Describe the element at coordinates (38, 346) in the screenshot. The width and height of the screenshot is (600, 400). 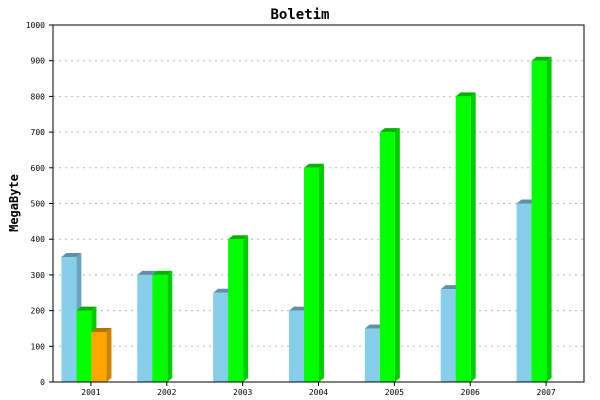
I see `y-tick-label: 100` at that location.